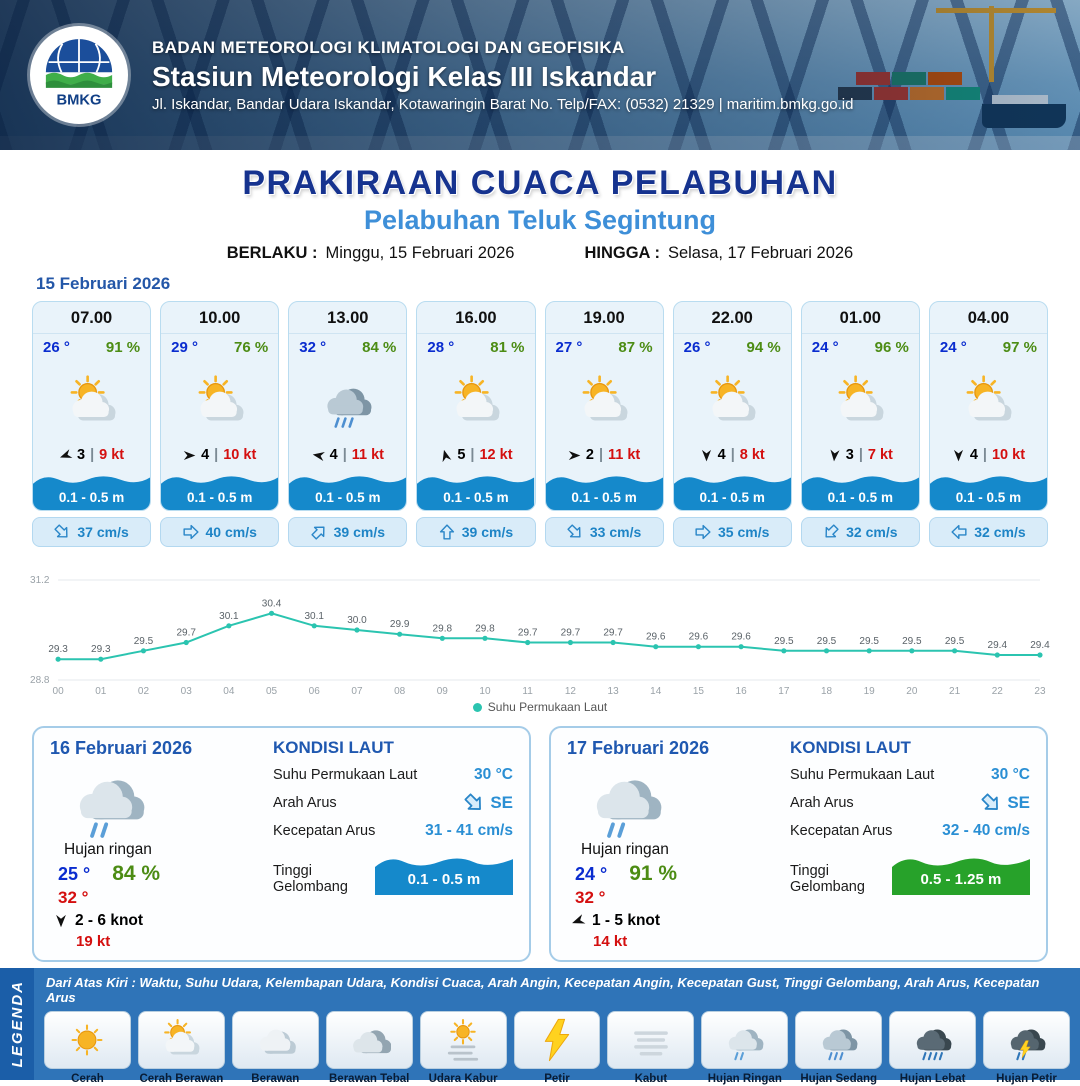 This screenshot has height=1086, width=1080. Describe the element at coordinates (420, 253) in the screenshot. I see `berlaku-value: Minggu, 15 Februari 2026` at that location.